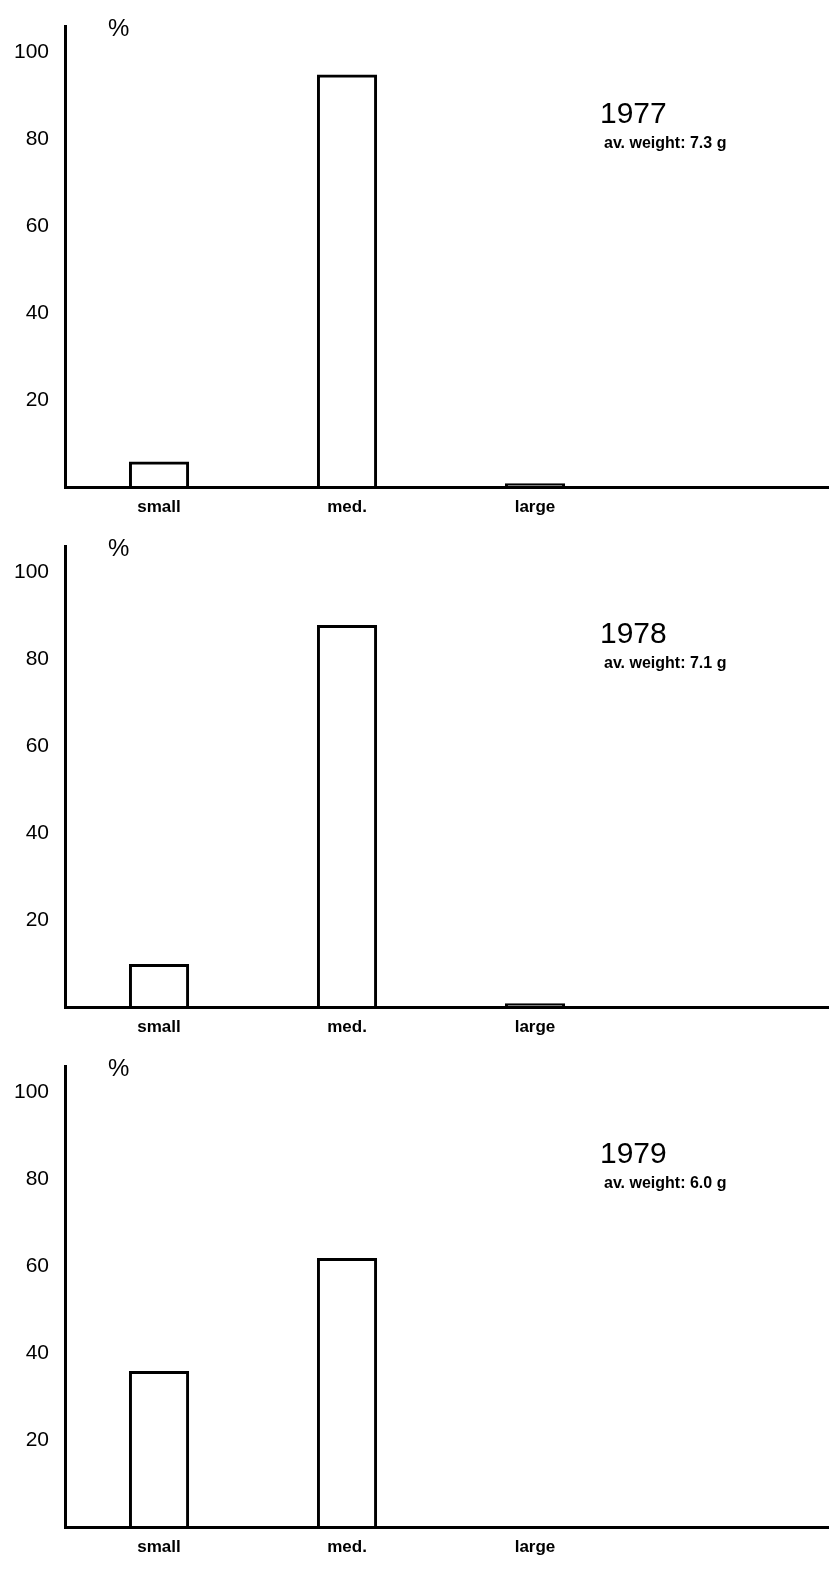  What do you see at coordinates (633, 113) in the screenshot?
I see `text: 1977` at bounding box center [633, 113].